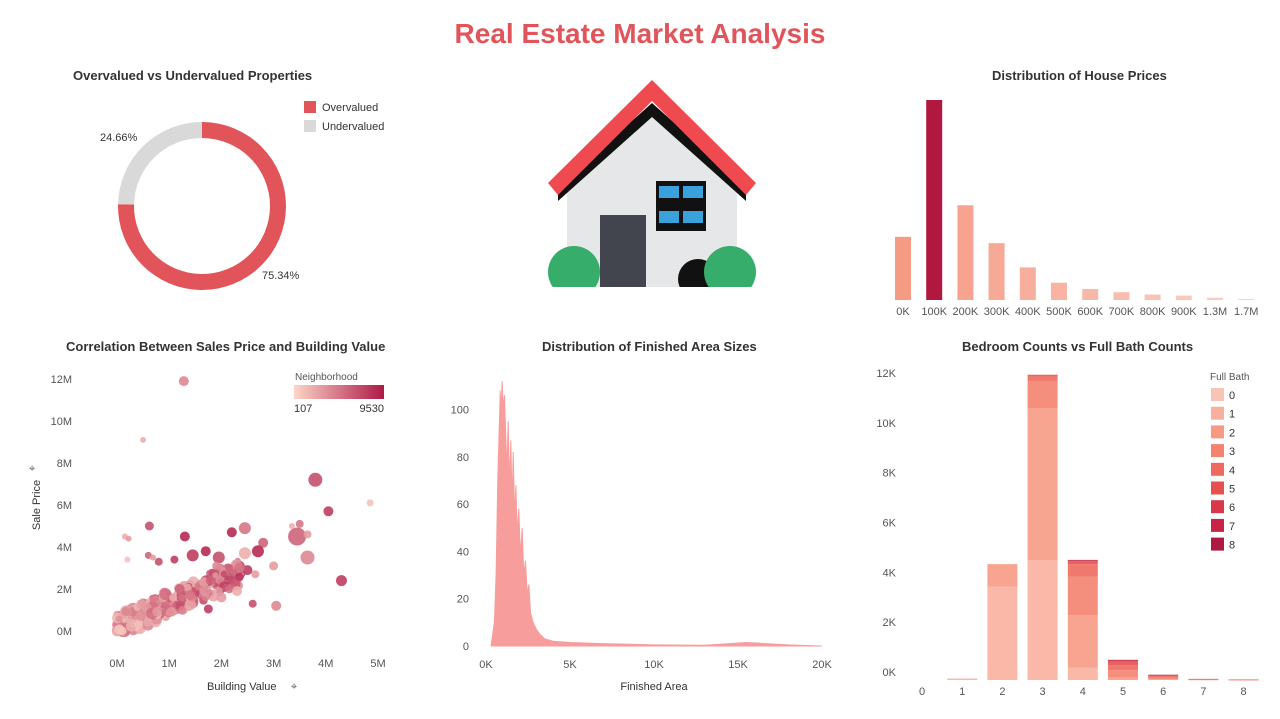 This screenshot has height=719, width=1280. Describe the element at coordinates (1232, 471) in the screenshot. I see `legend-label: 4` at that location.